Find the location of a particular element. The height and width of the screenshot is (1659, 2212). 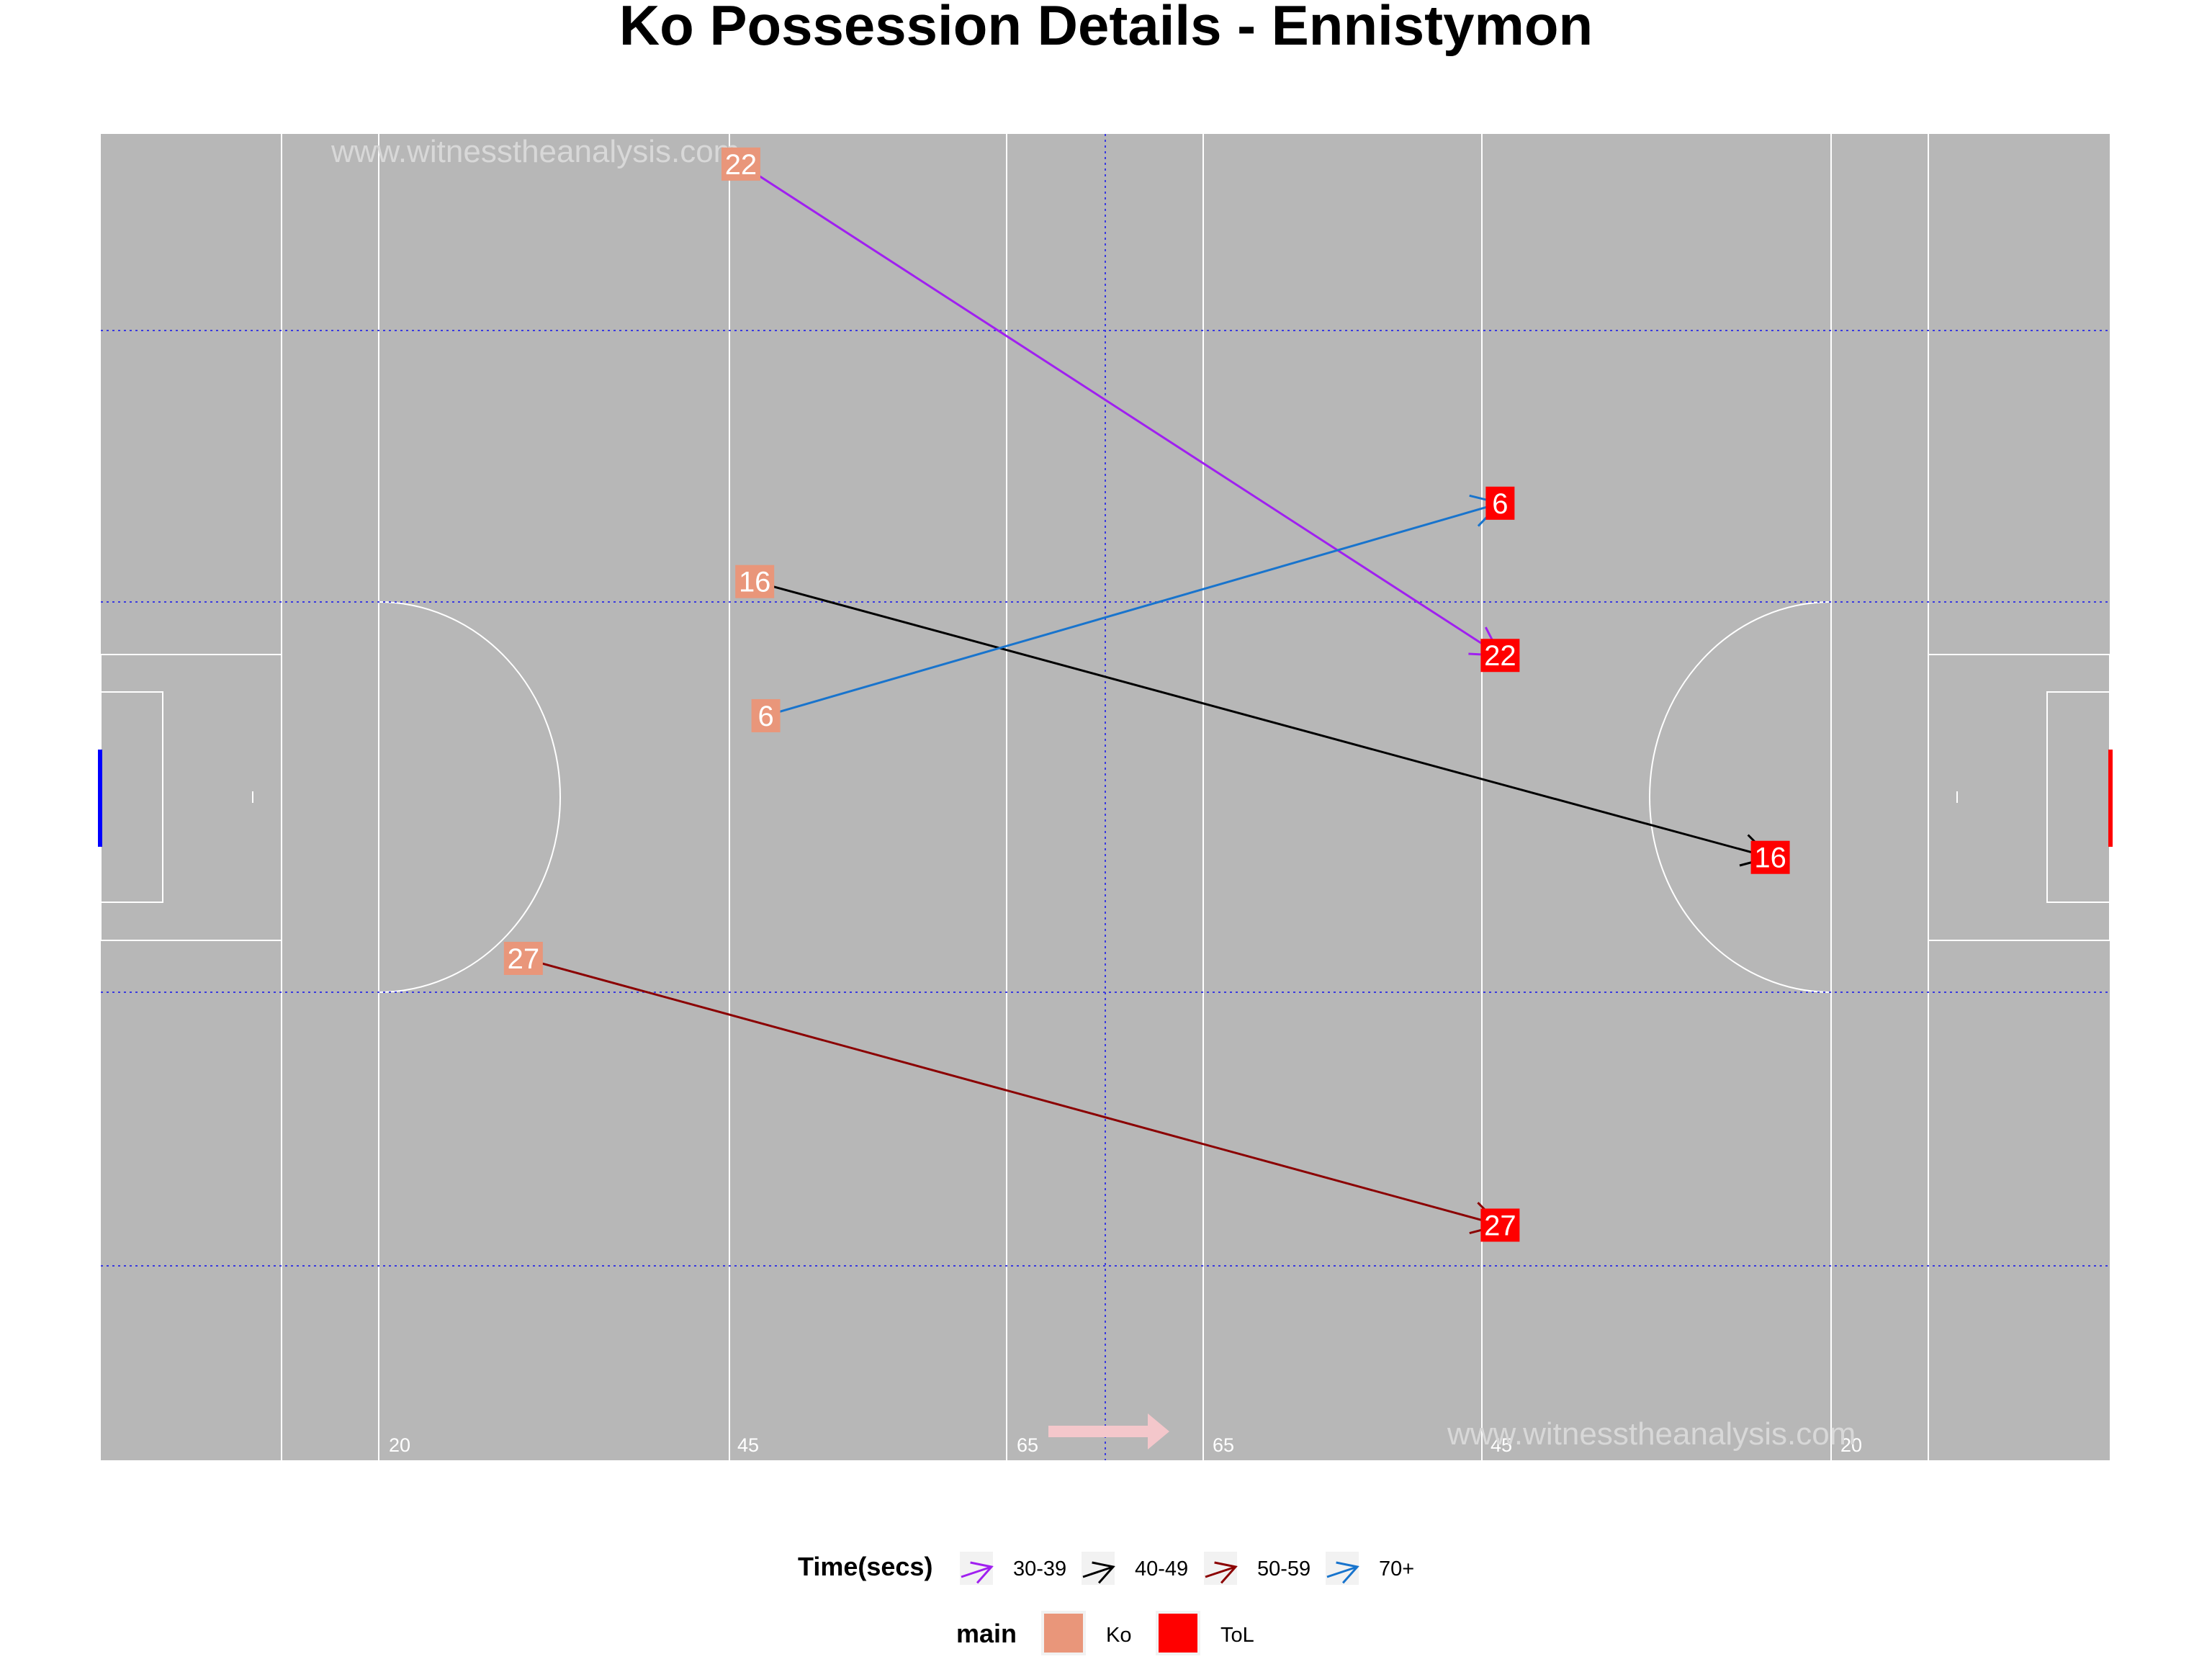

legend-main-title: main is located at coordinates (986, 1633).